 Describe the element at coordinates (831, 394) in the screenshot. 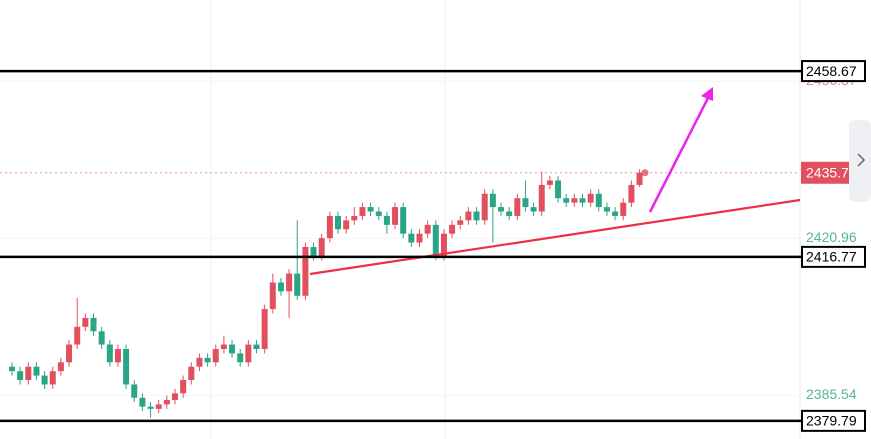

I see `y-tick-label: 2385.54` at that location.